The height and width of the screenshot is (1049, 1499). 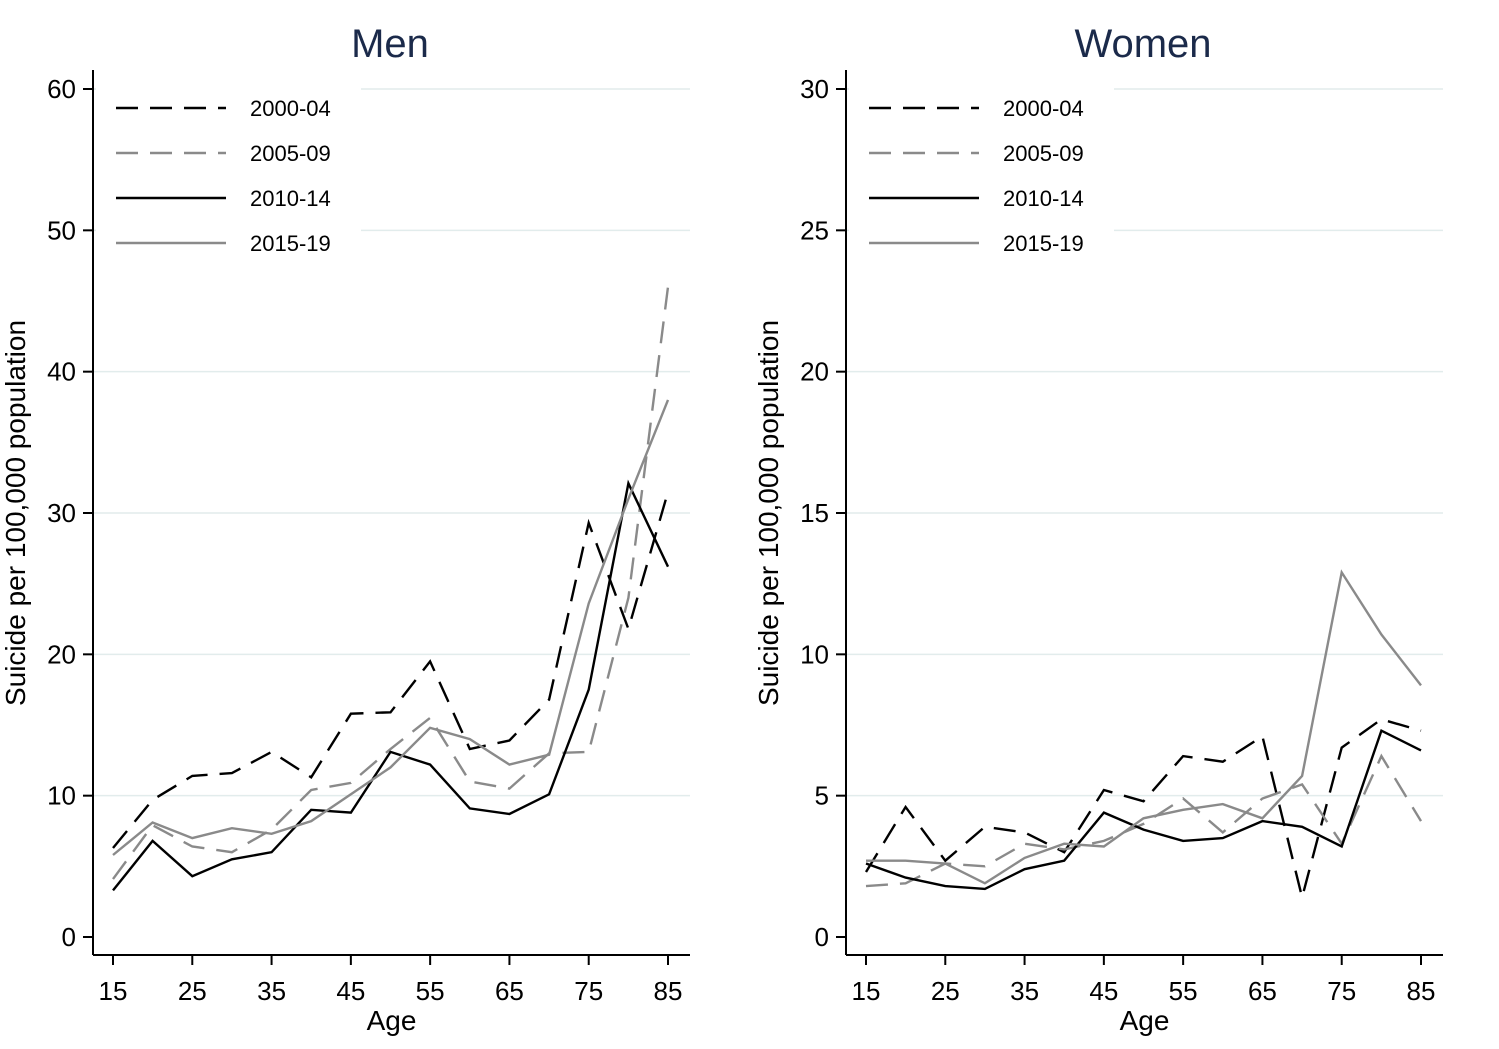 I want to click on y-tick-label: 25, so click(x=814, y=230).